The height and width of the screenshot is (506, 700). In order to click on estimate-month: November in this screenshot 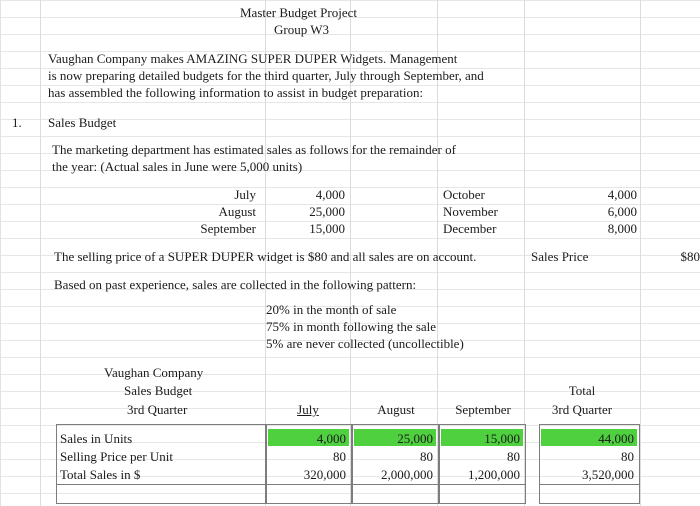, I will do `click(470, 211)`.